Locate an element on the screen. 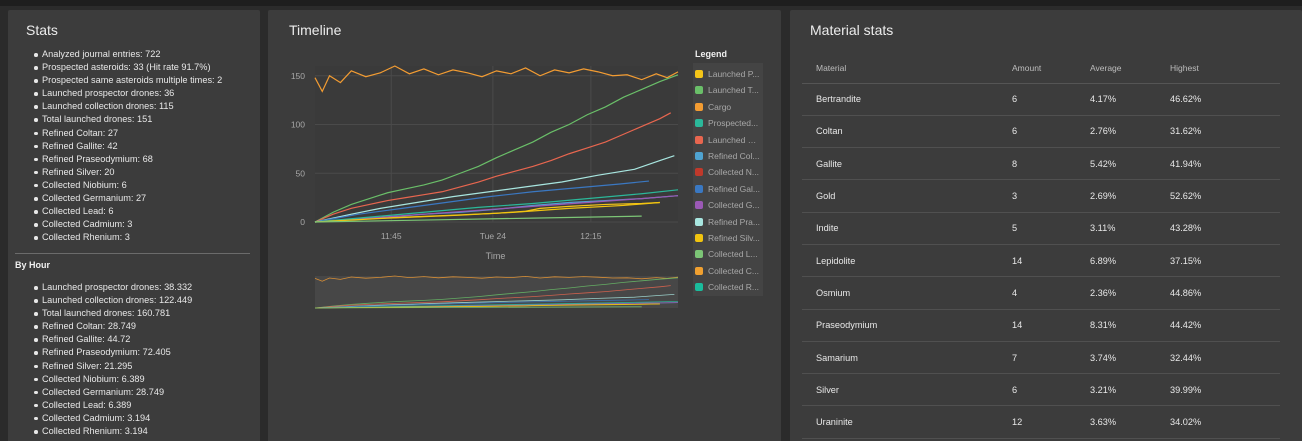  x-tick-label: Tue 24 is located at coordinates (493, 236).